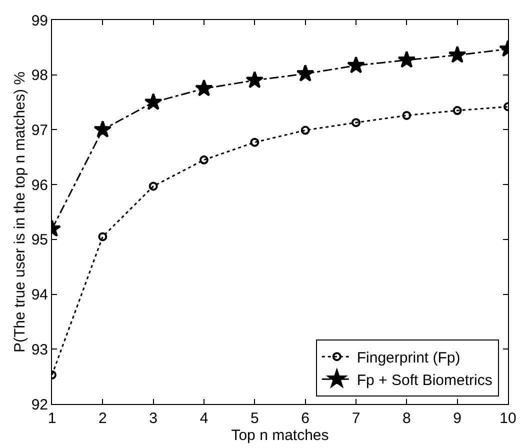 The width and height of the screenshot is (526, 448). Describe the element at coordinates (52, 418) in the screenshot. I see `x-tick-label: 1` at that location.